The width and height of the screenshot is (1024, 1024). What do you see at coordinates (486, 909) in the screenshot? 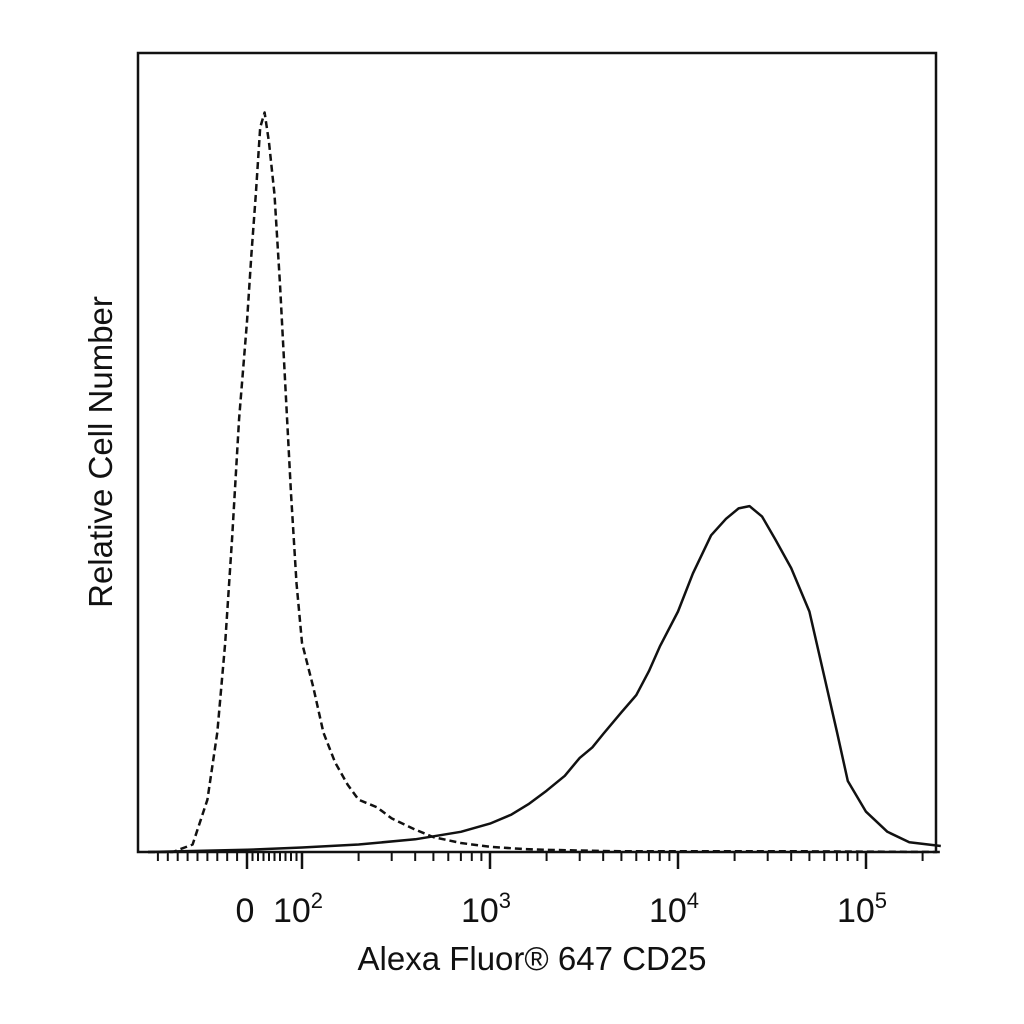
I see `x-tick-label: 10³` at bounding box center [486, 909].